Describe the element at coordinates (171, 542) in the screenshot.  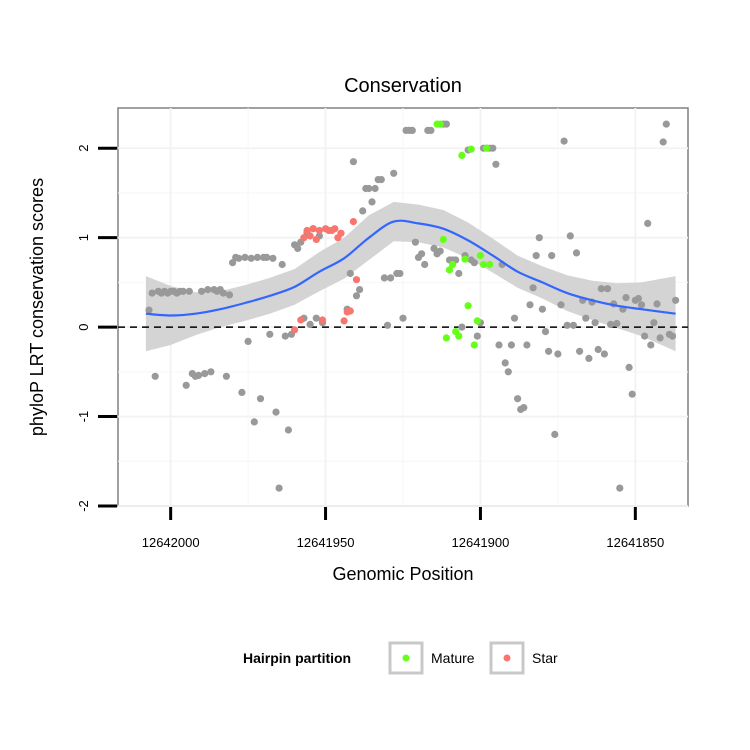
I see `x-tick-label: 12642000` at that location.